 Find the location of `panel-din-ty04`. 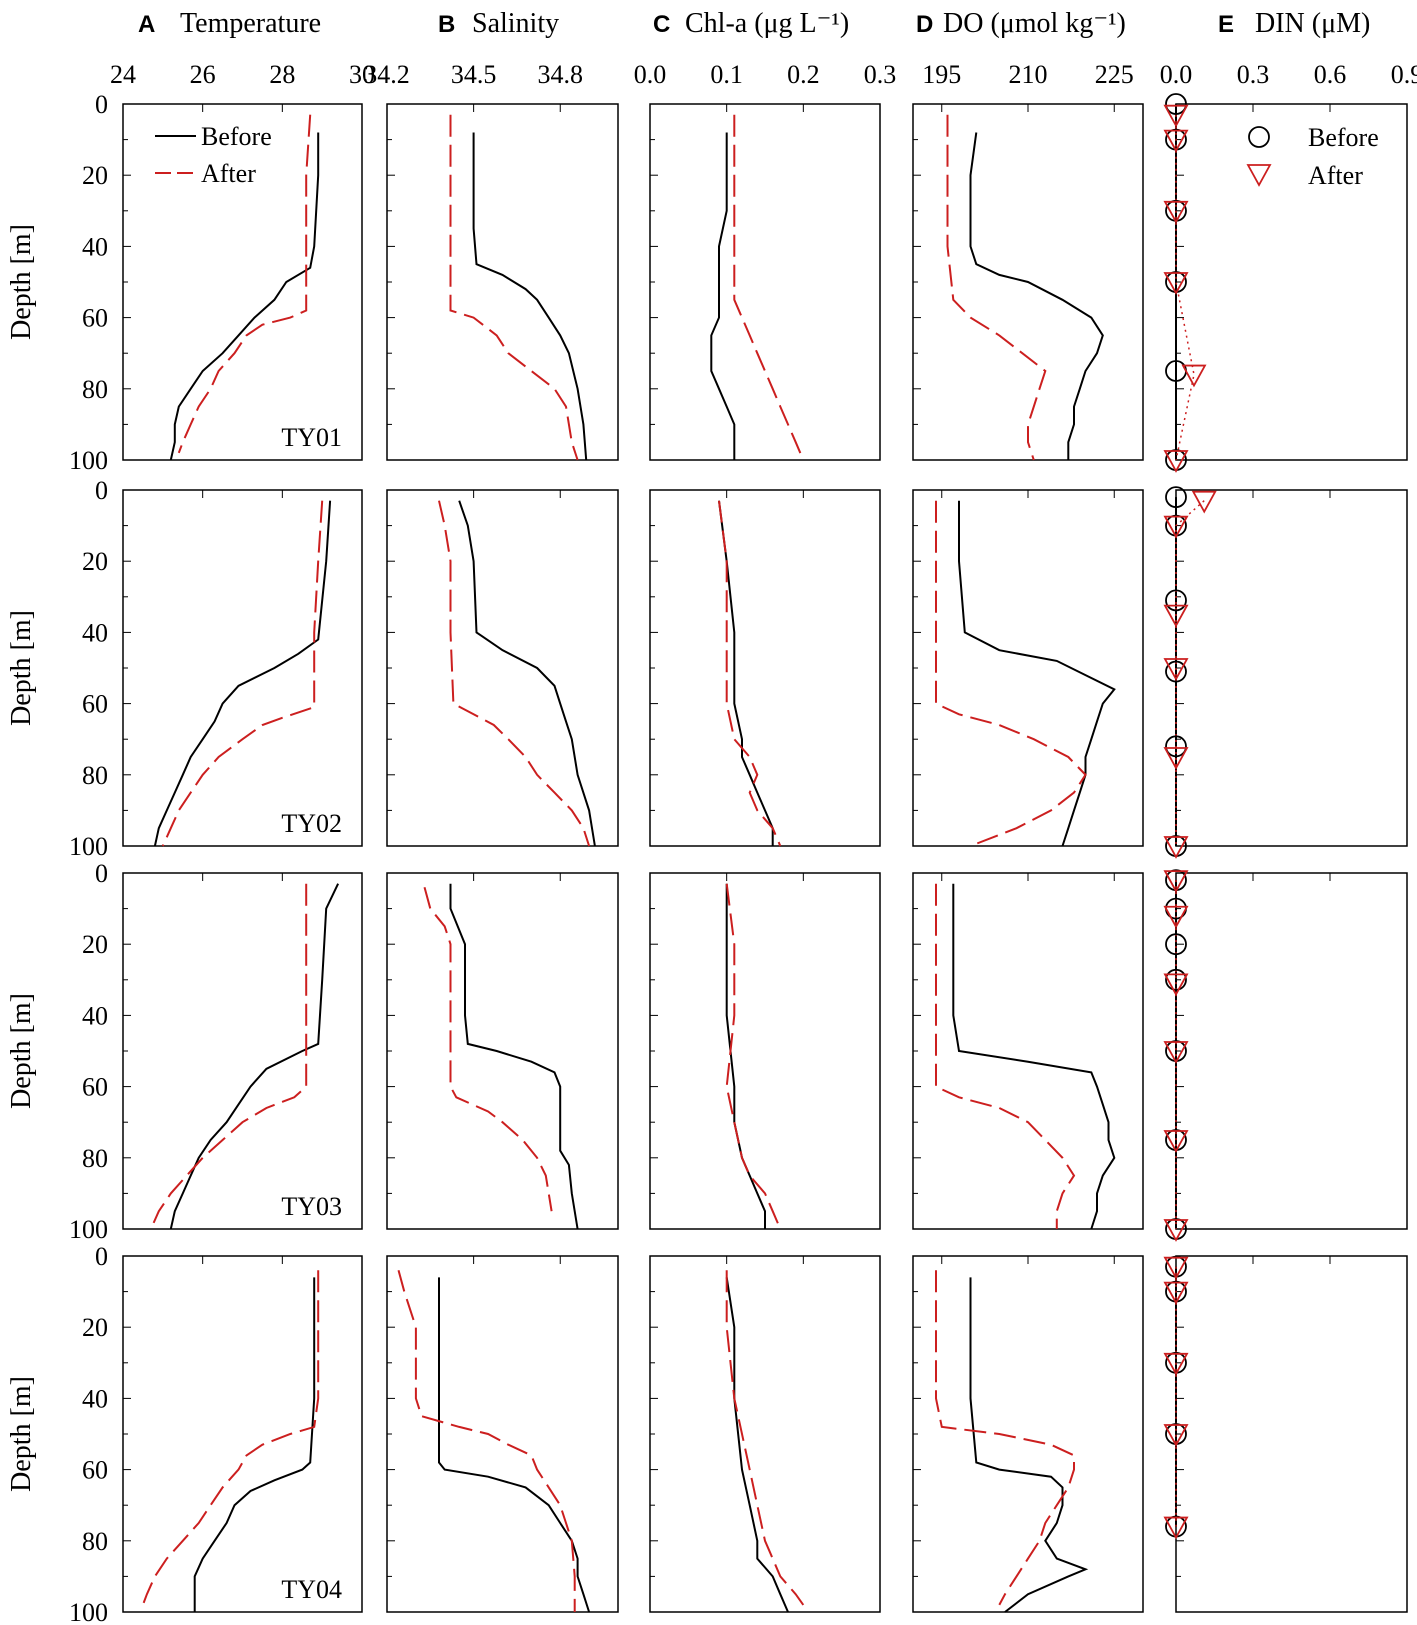

panel-din-ty04 is located at coordinates (1285, 1434).